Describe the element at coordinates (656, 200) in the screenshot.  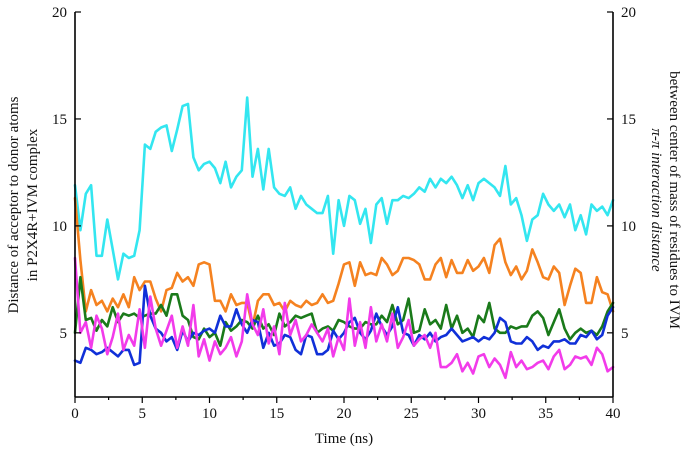
I see `right-y-axis-label-line-1: π-π interaction distance` at that location.